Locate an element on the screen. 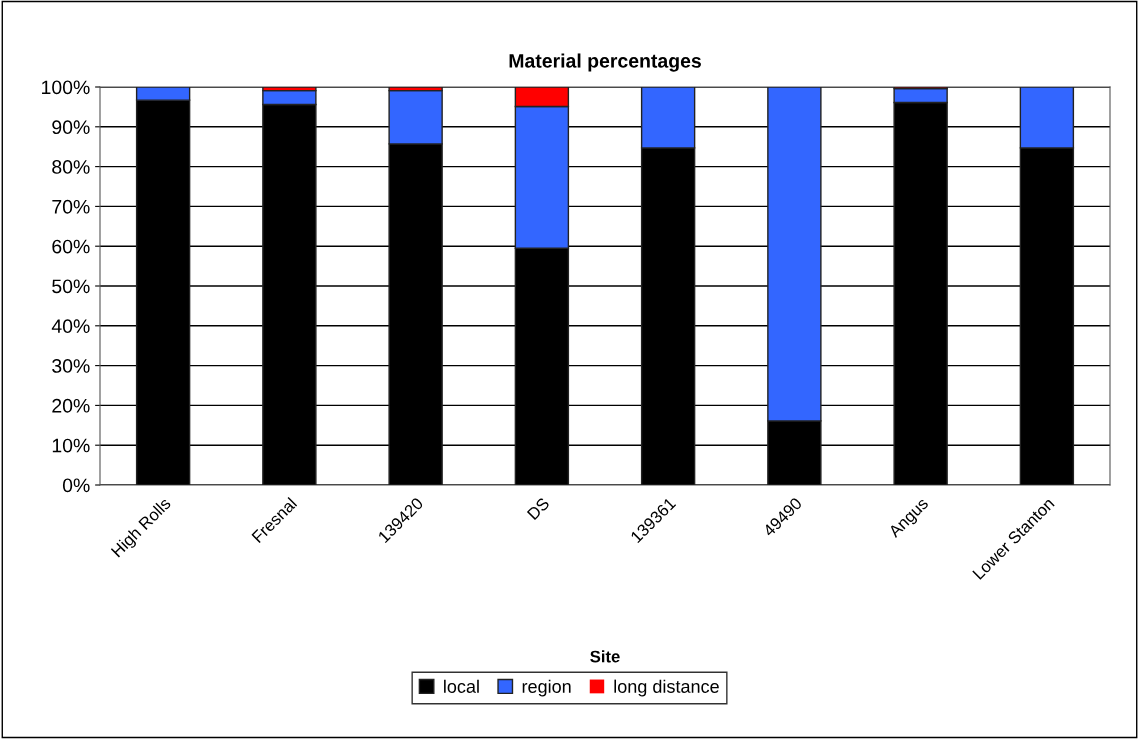 The width and height of the screenshot is (1139, 739). x-tick-label: DS is located at coordinates (538, 508).